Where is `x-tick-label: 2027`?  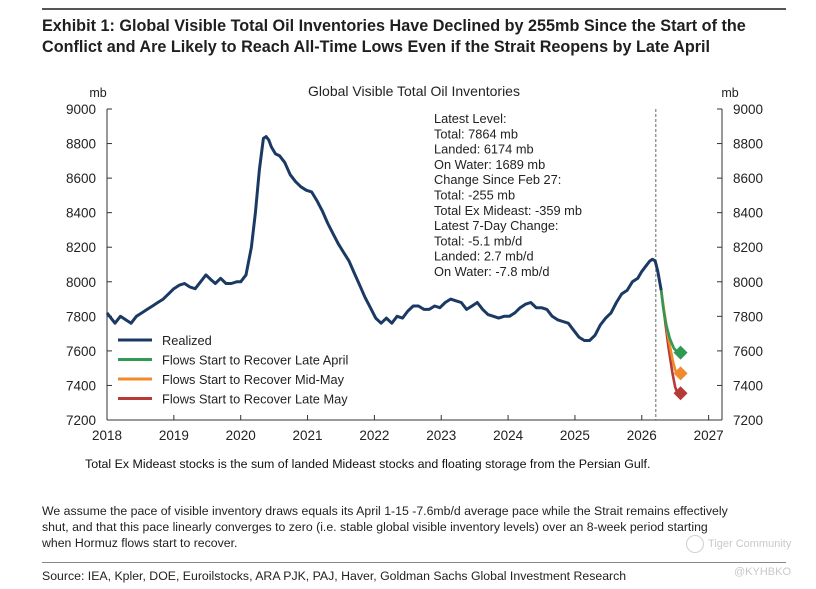 x-tick-label: 2027 is located at coordinates (709, 435).